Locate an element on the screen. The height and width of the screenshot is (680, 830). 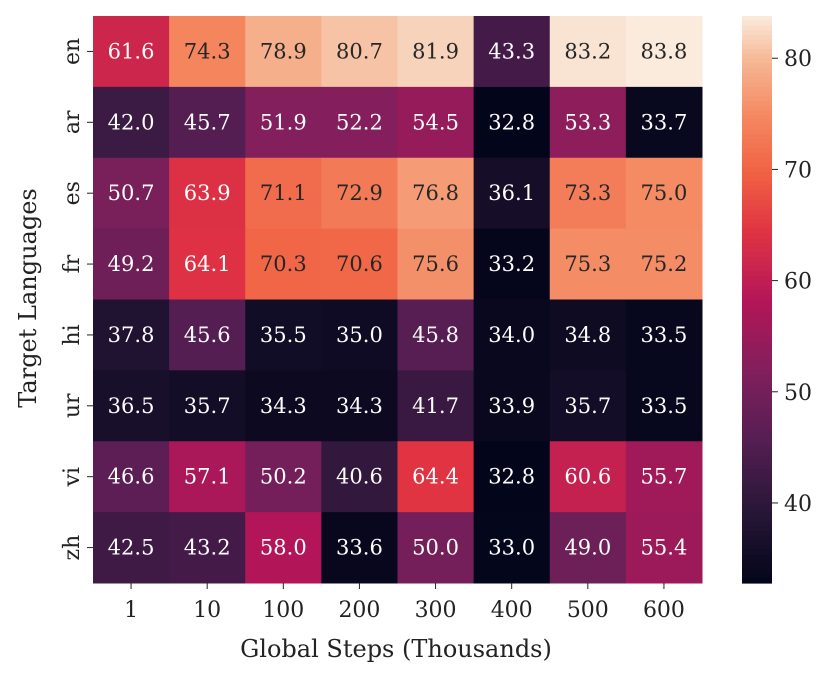
cell-value-label: 63.9 is located at coordinates (207, 193).